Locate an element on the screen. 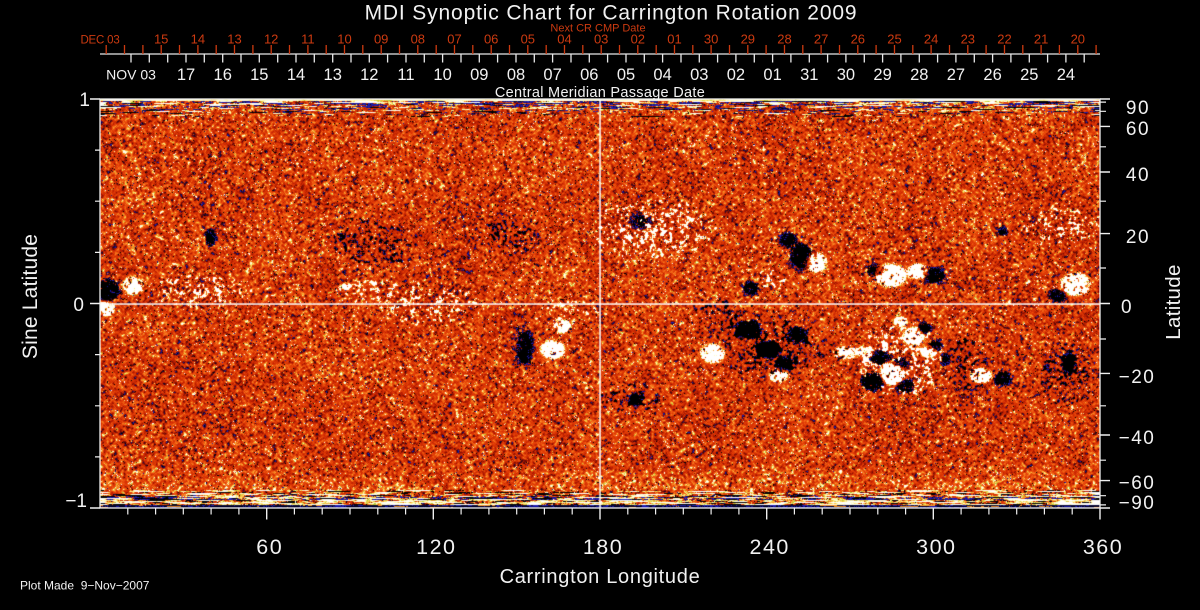  svg-text: Central Meridian Passage Date is located at coordinates (600, 93).